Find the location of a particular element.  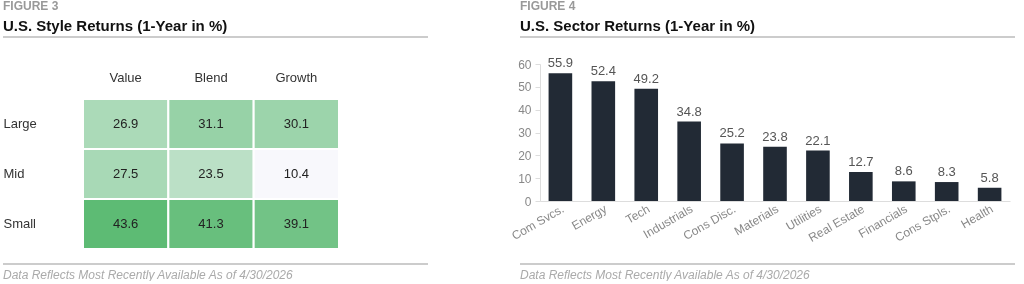

data-label: 31.1 is located at coordinates (211, 123).